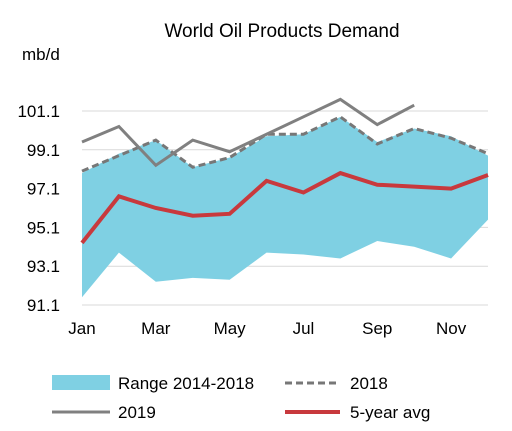  What do you see at coordinates (267, 328) in the screenshot?
I see `x-tick-labels: Jan Mar May Jul Sep Nov` at bounding box center [267, 328].